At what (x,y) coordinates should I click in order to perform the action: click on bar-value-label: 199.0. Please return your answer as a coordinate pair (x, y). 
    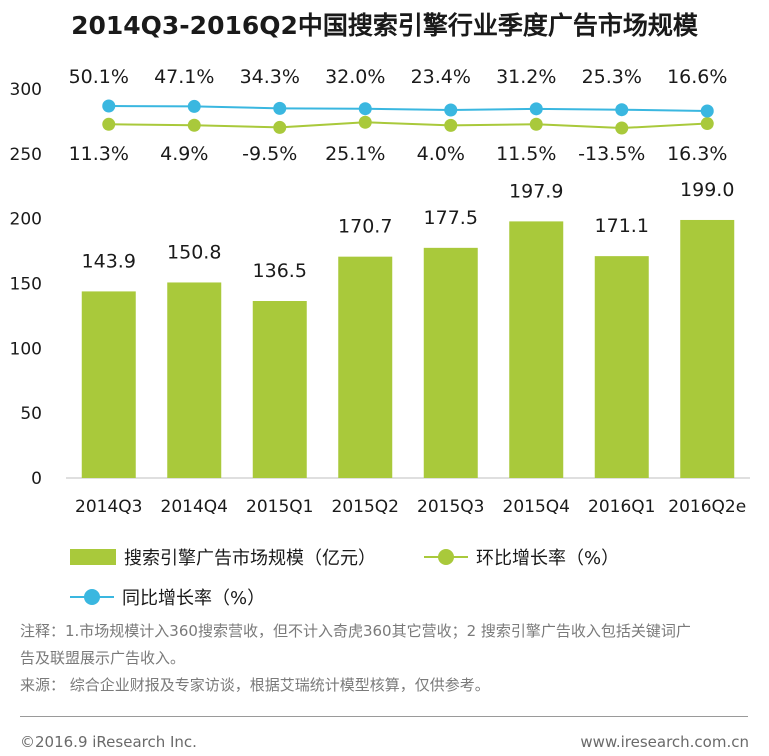
    Looking at the image, I should click on (707, 190).